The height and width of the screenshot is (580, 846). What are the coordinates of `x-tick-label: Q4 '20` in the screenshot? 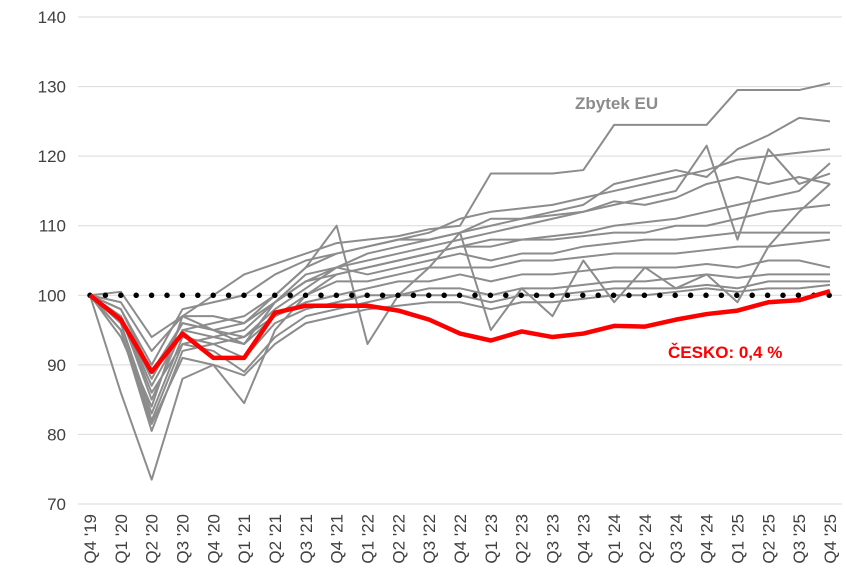 It's located at (213, 539).